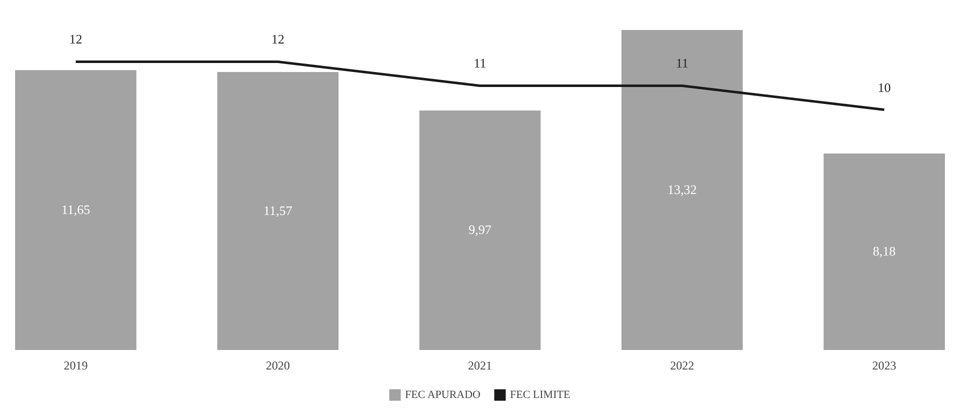 The width and height of the screenshot is (960, 408). I want to click on data-label: 11,65, so click(75, 210).